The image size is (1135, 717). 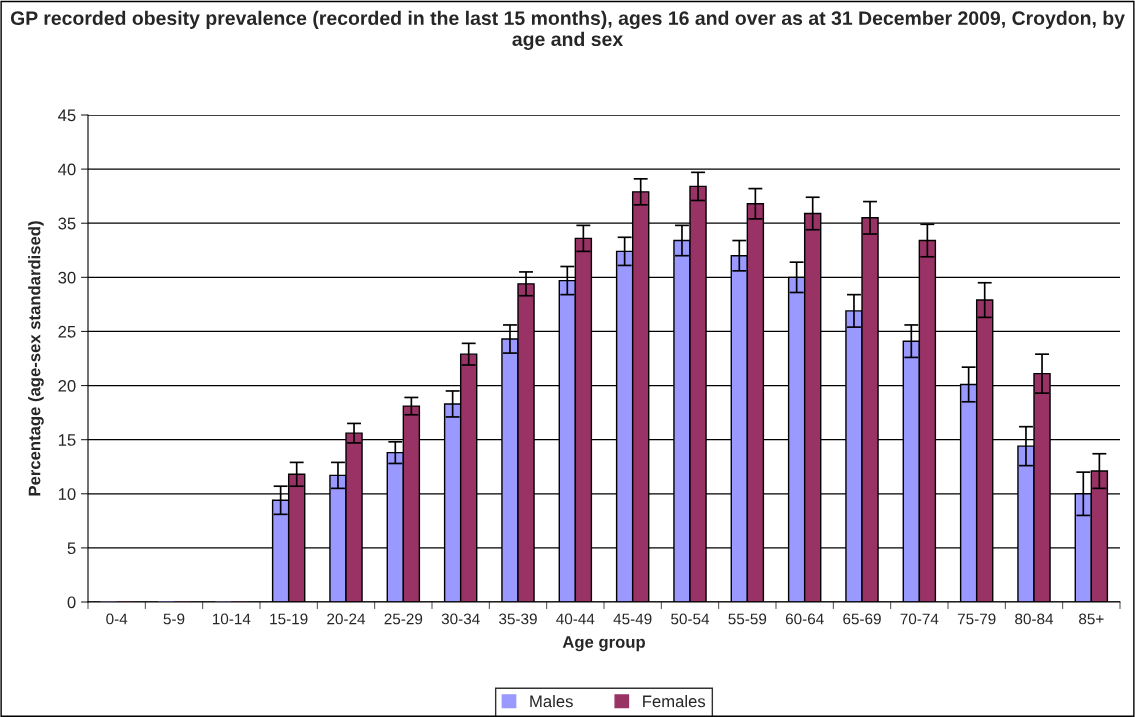 I want to click on x-tick-label: 85+, so click(x=1091, y=619).